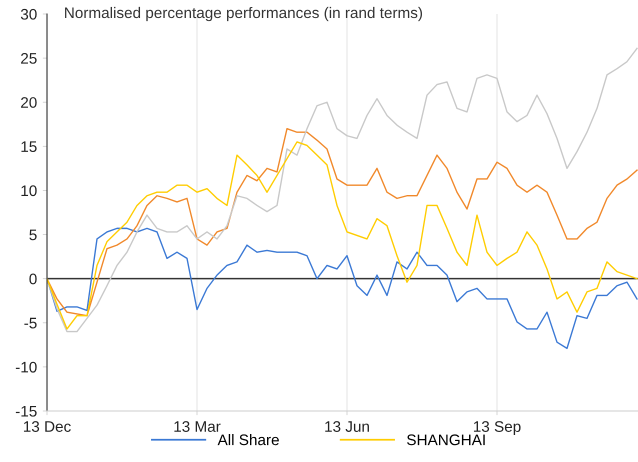 The height and width of the screenshot is (462, 638). What do you see at coordinates (33, 235) in the screenshot?
I see `y-tick-label: 5` at bounding box center [33, 235].